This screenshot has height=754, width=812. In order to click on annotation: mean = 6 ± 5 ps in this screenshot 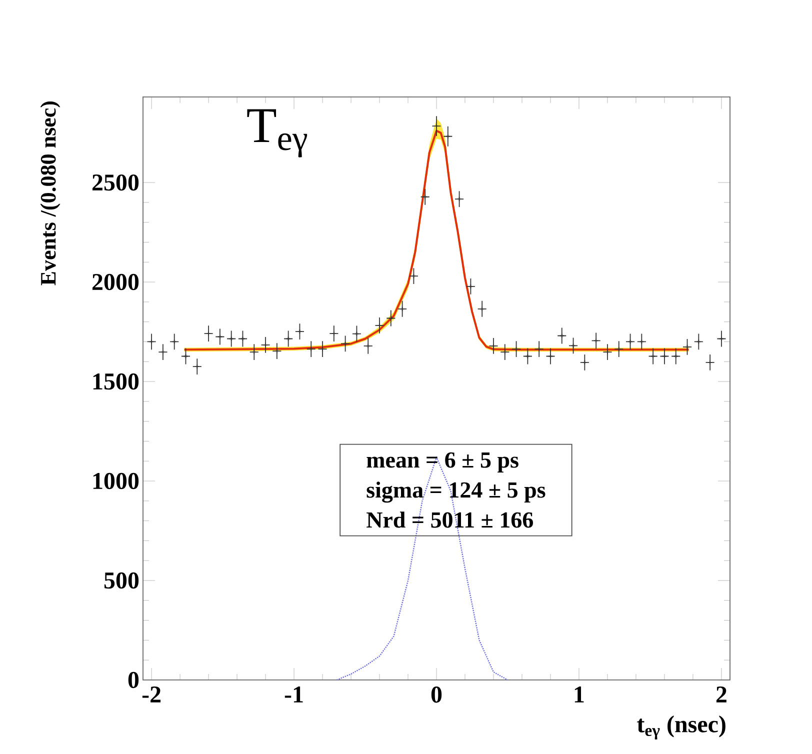, I will do `click(442, 462)`.